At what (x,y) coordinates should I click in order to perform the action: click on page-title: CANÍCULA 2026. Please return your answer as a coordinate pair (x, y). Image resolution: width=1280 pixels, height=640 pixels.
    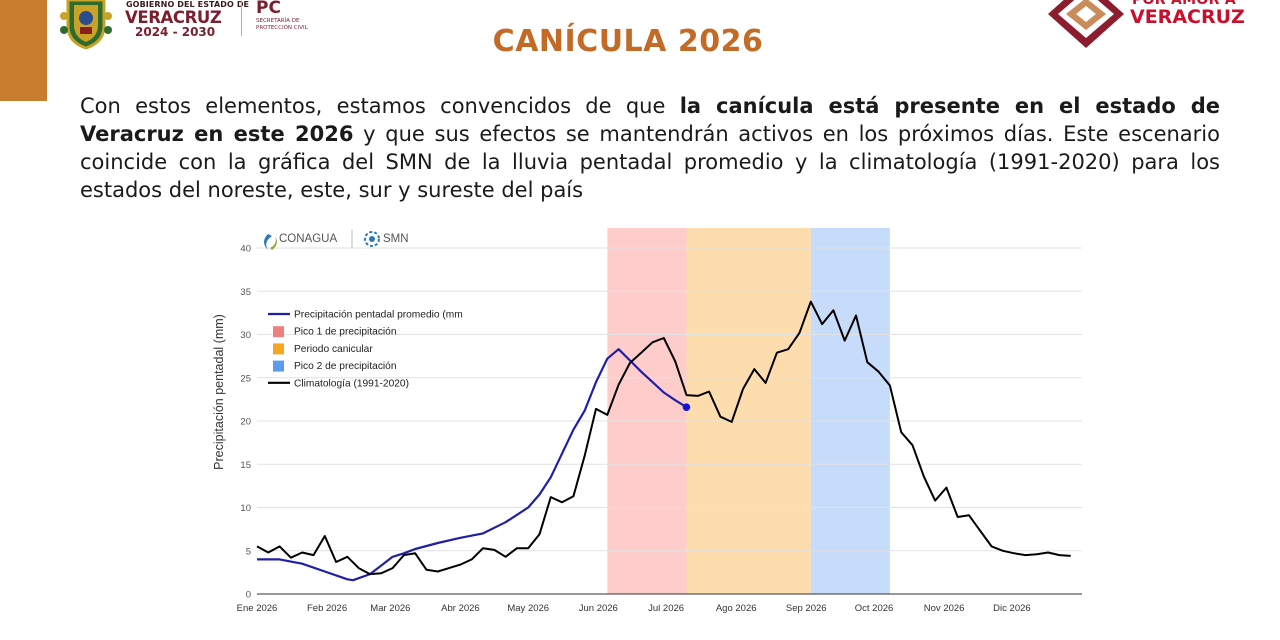
    Looking at the image, I should click on (628, 41).